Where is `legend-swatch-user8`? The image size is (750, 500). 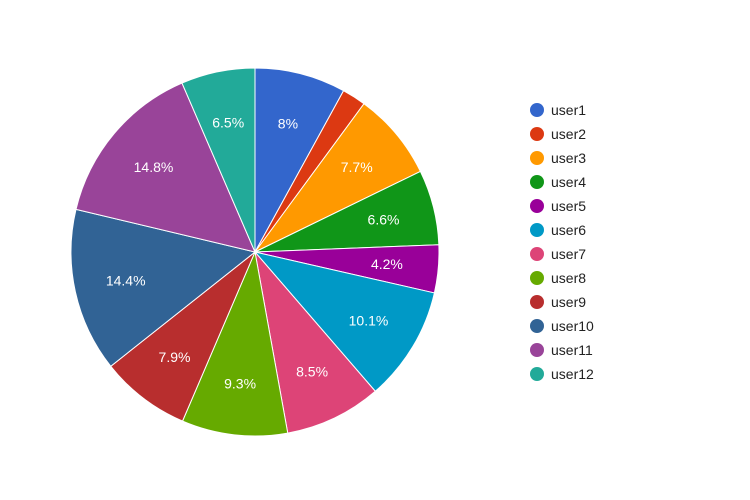 legend-swatch-user8 is located at coordinates (537, 278).